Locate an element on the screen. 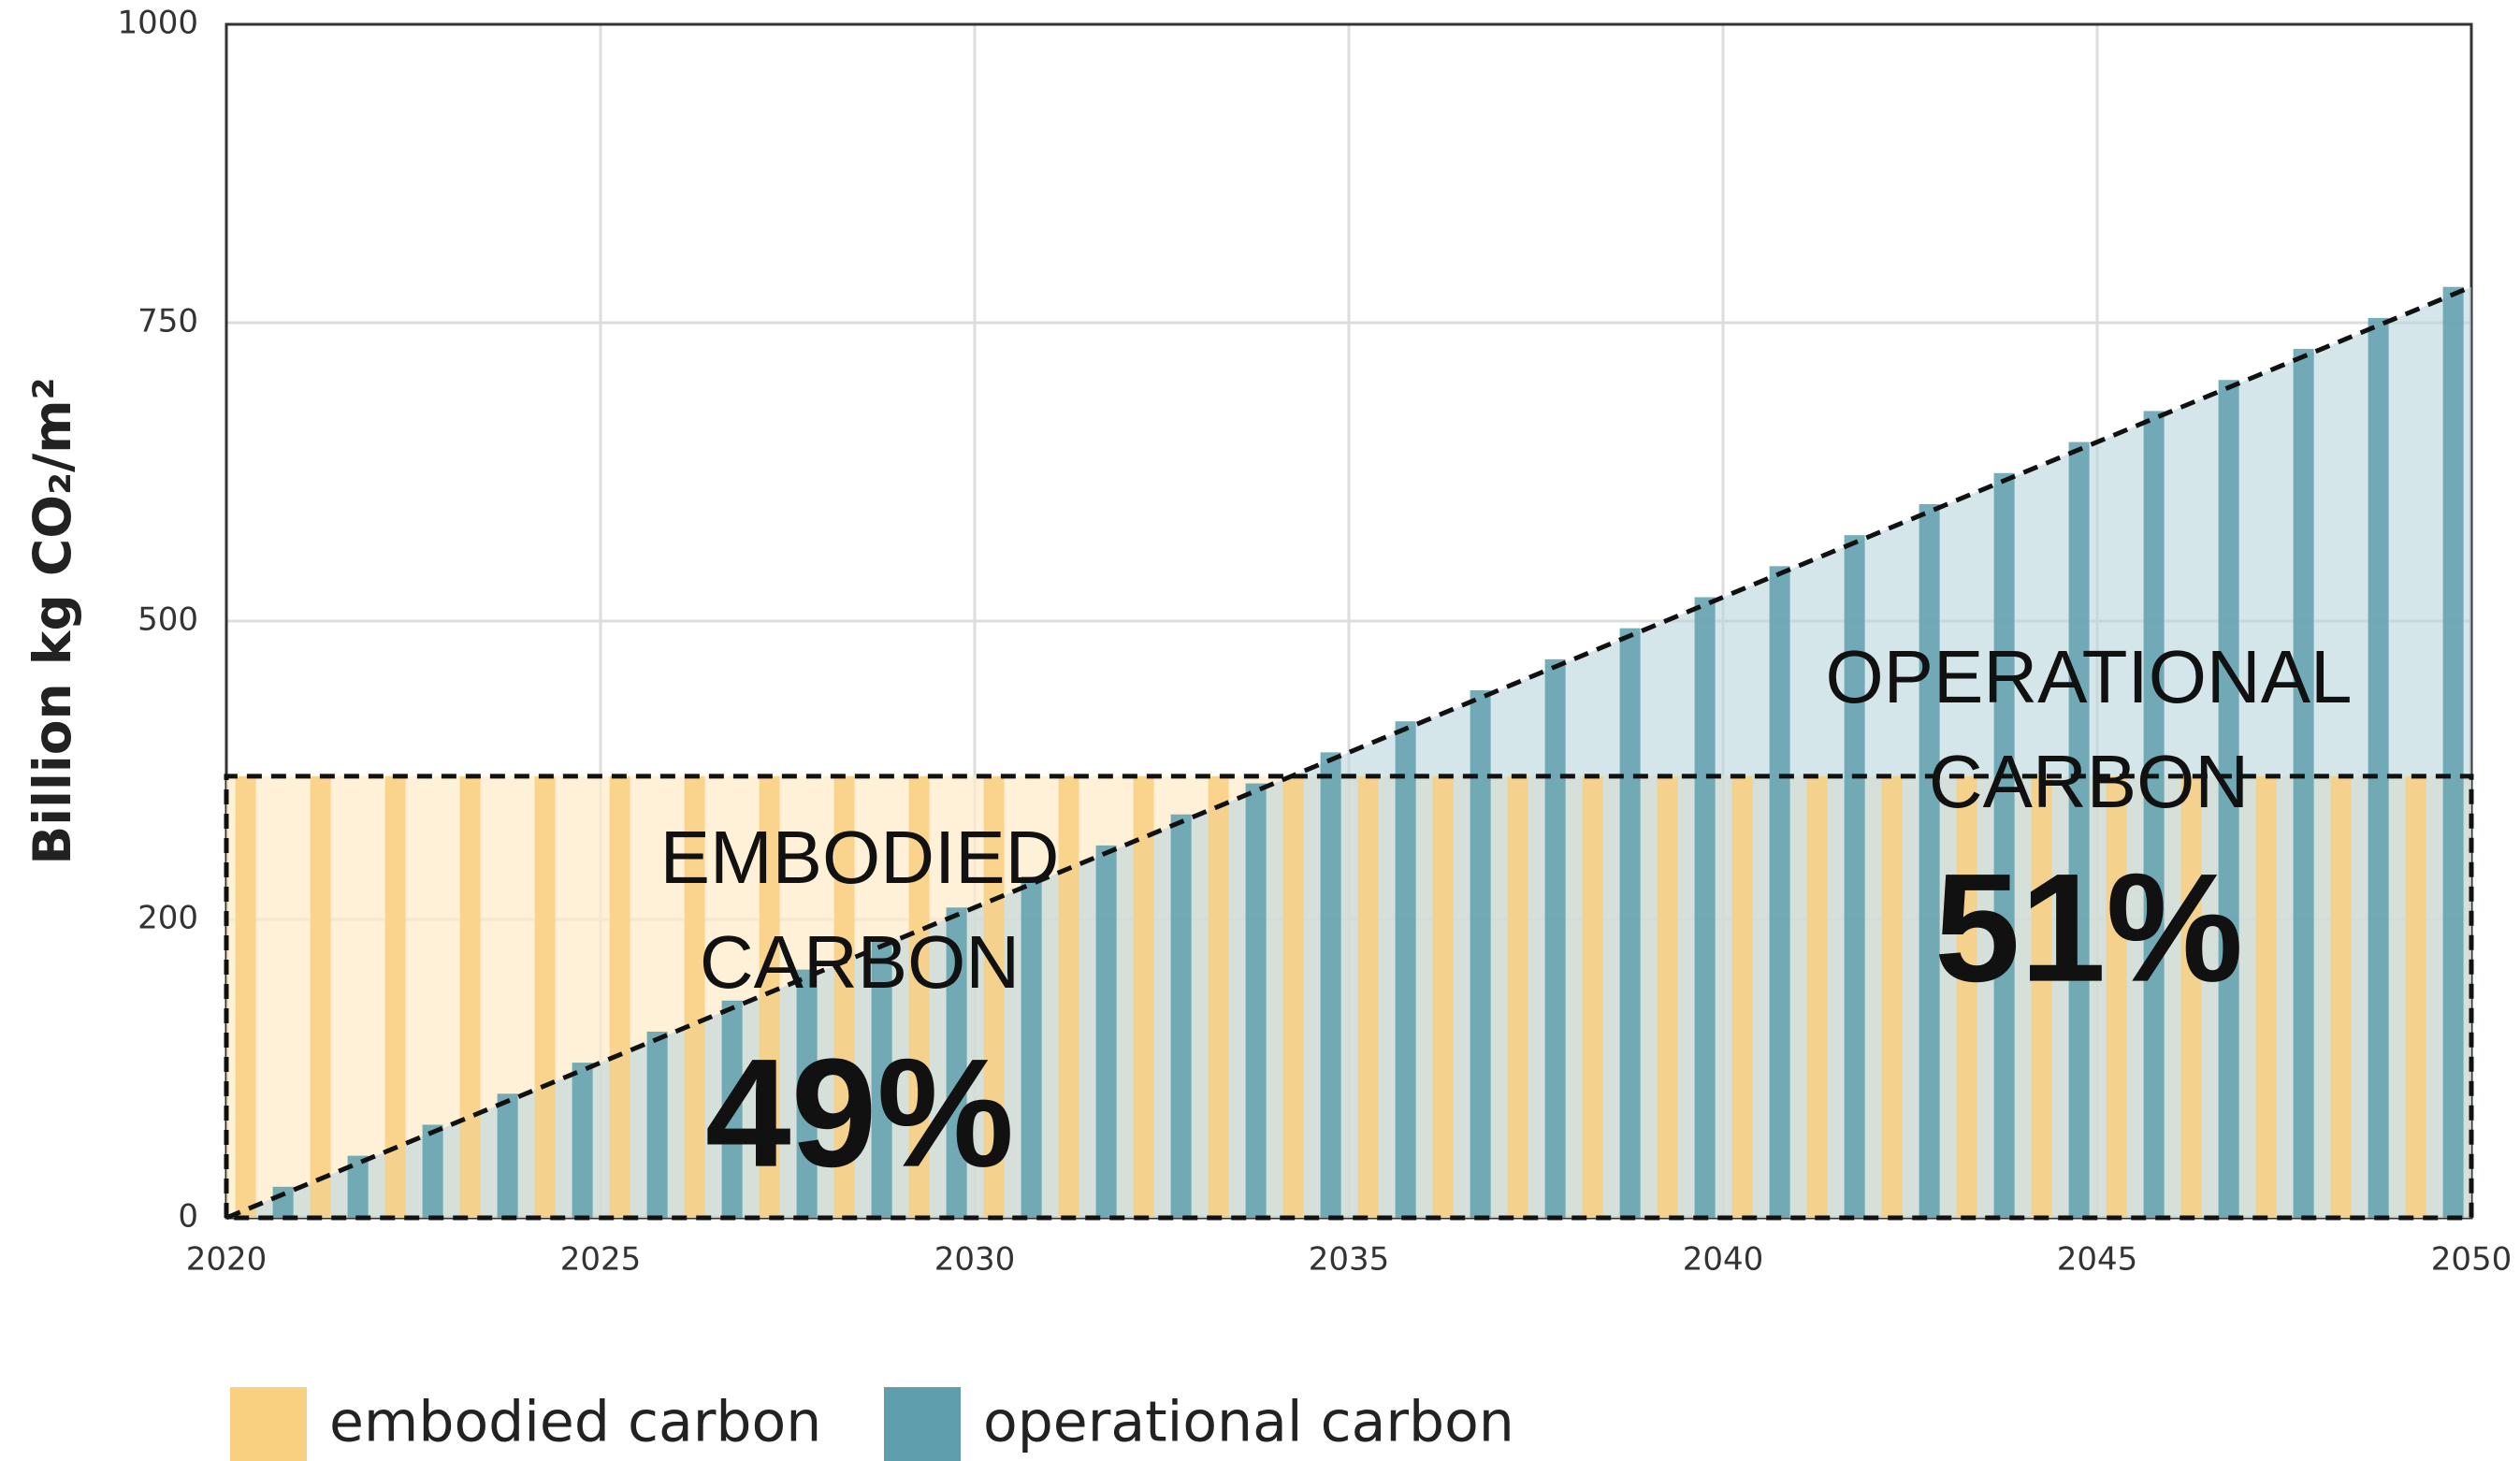 The image size is (2520, 1461). x-tick-label: 2035 is located at coordinates (1349, 1260).